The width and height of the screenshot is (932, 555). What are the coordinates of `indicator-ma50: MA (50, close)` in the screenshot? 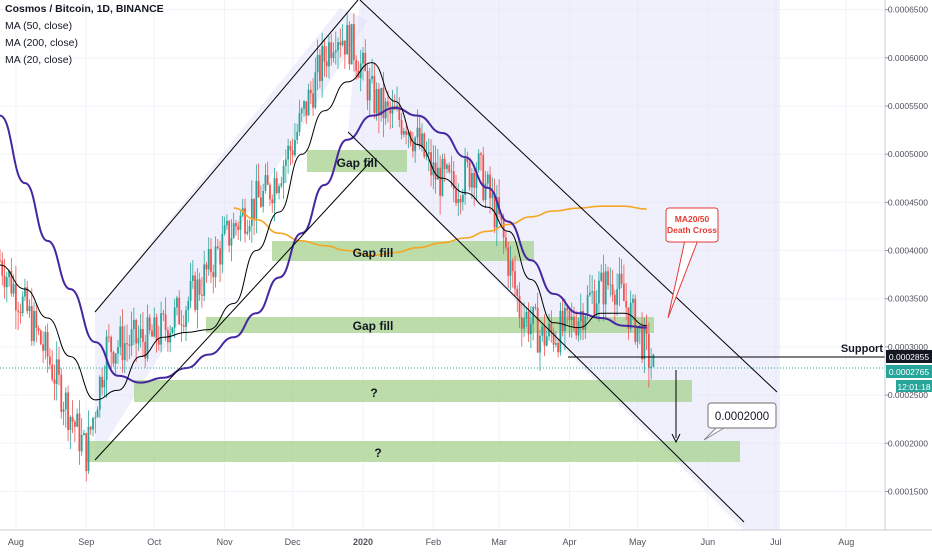 It's located at (39, 26).